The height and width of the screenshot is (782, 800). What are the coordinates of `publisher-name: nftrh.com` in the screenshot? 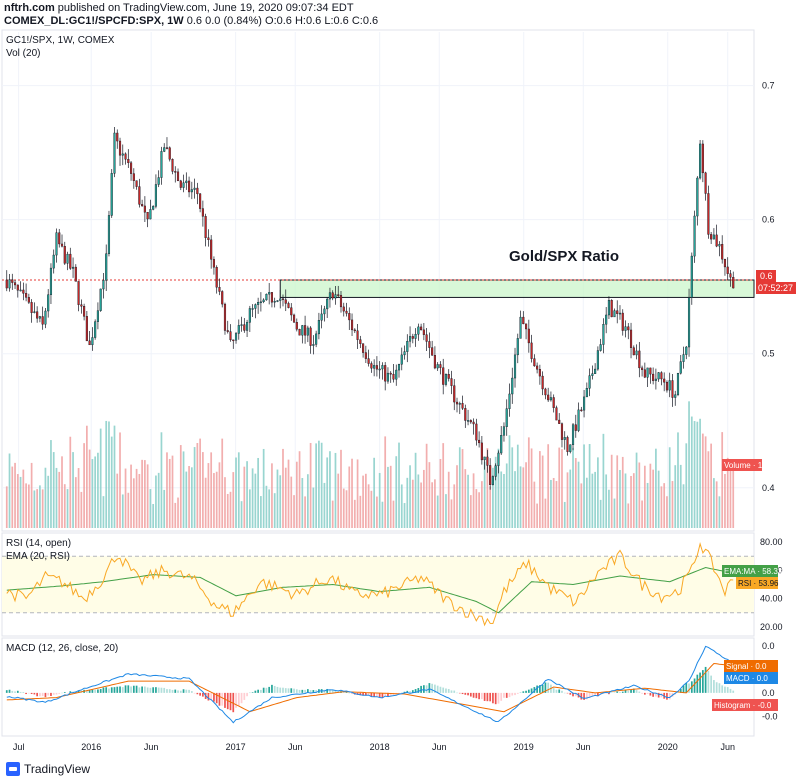 It's located at (29, 8).